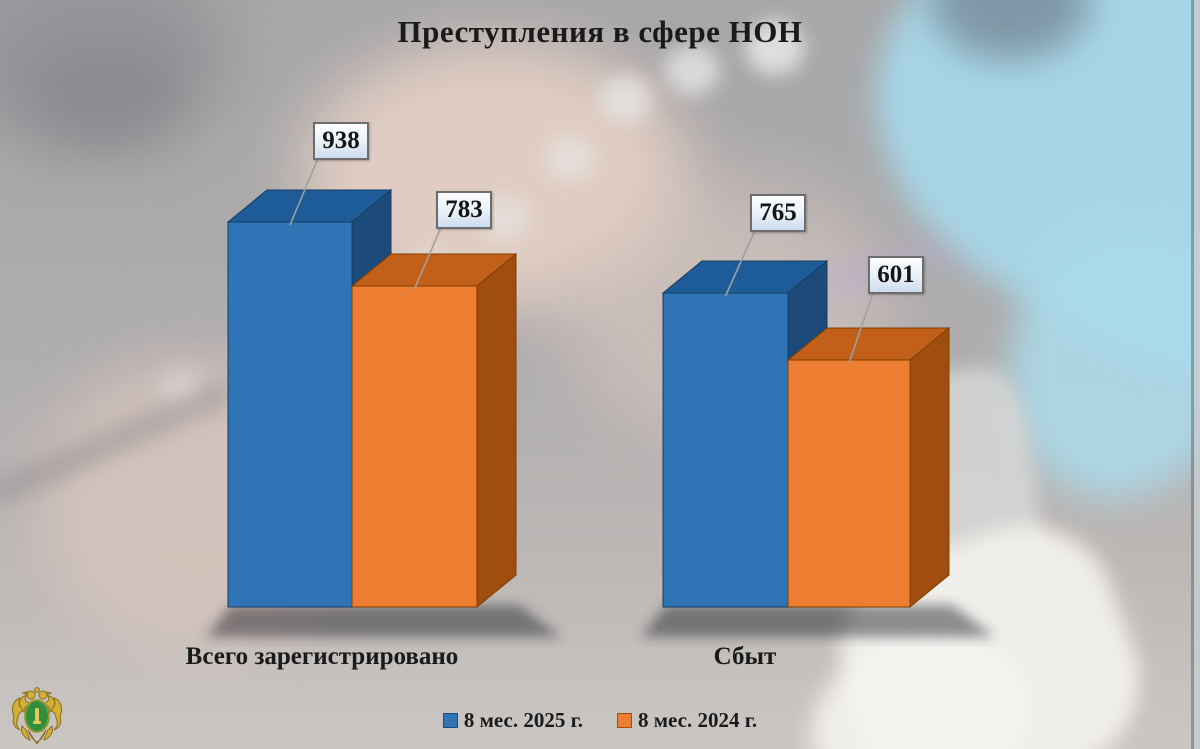 The image size is (1200, 749). Describe the element at coordinates (450, 720) in the screenshot. I see `legend-swatch-blue-icon` at that location.